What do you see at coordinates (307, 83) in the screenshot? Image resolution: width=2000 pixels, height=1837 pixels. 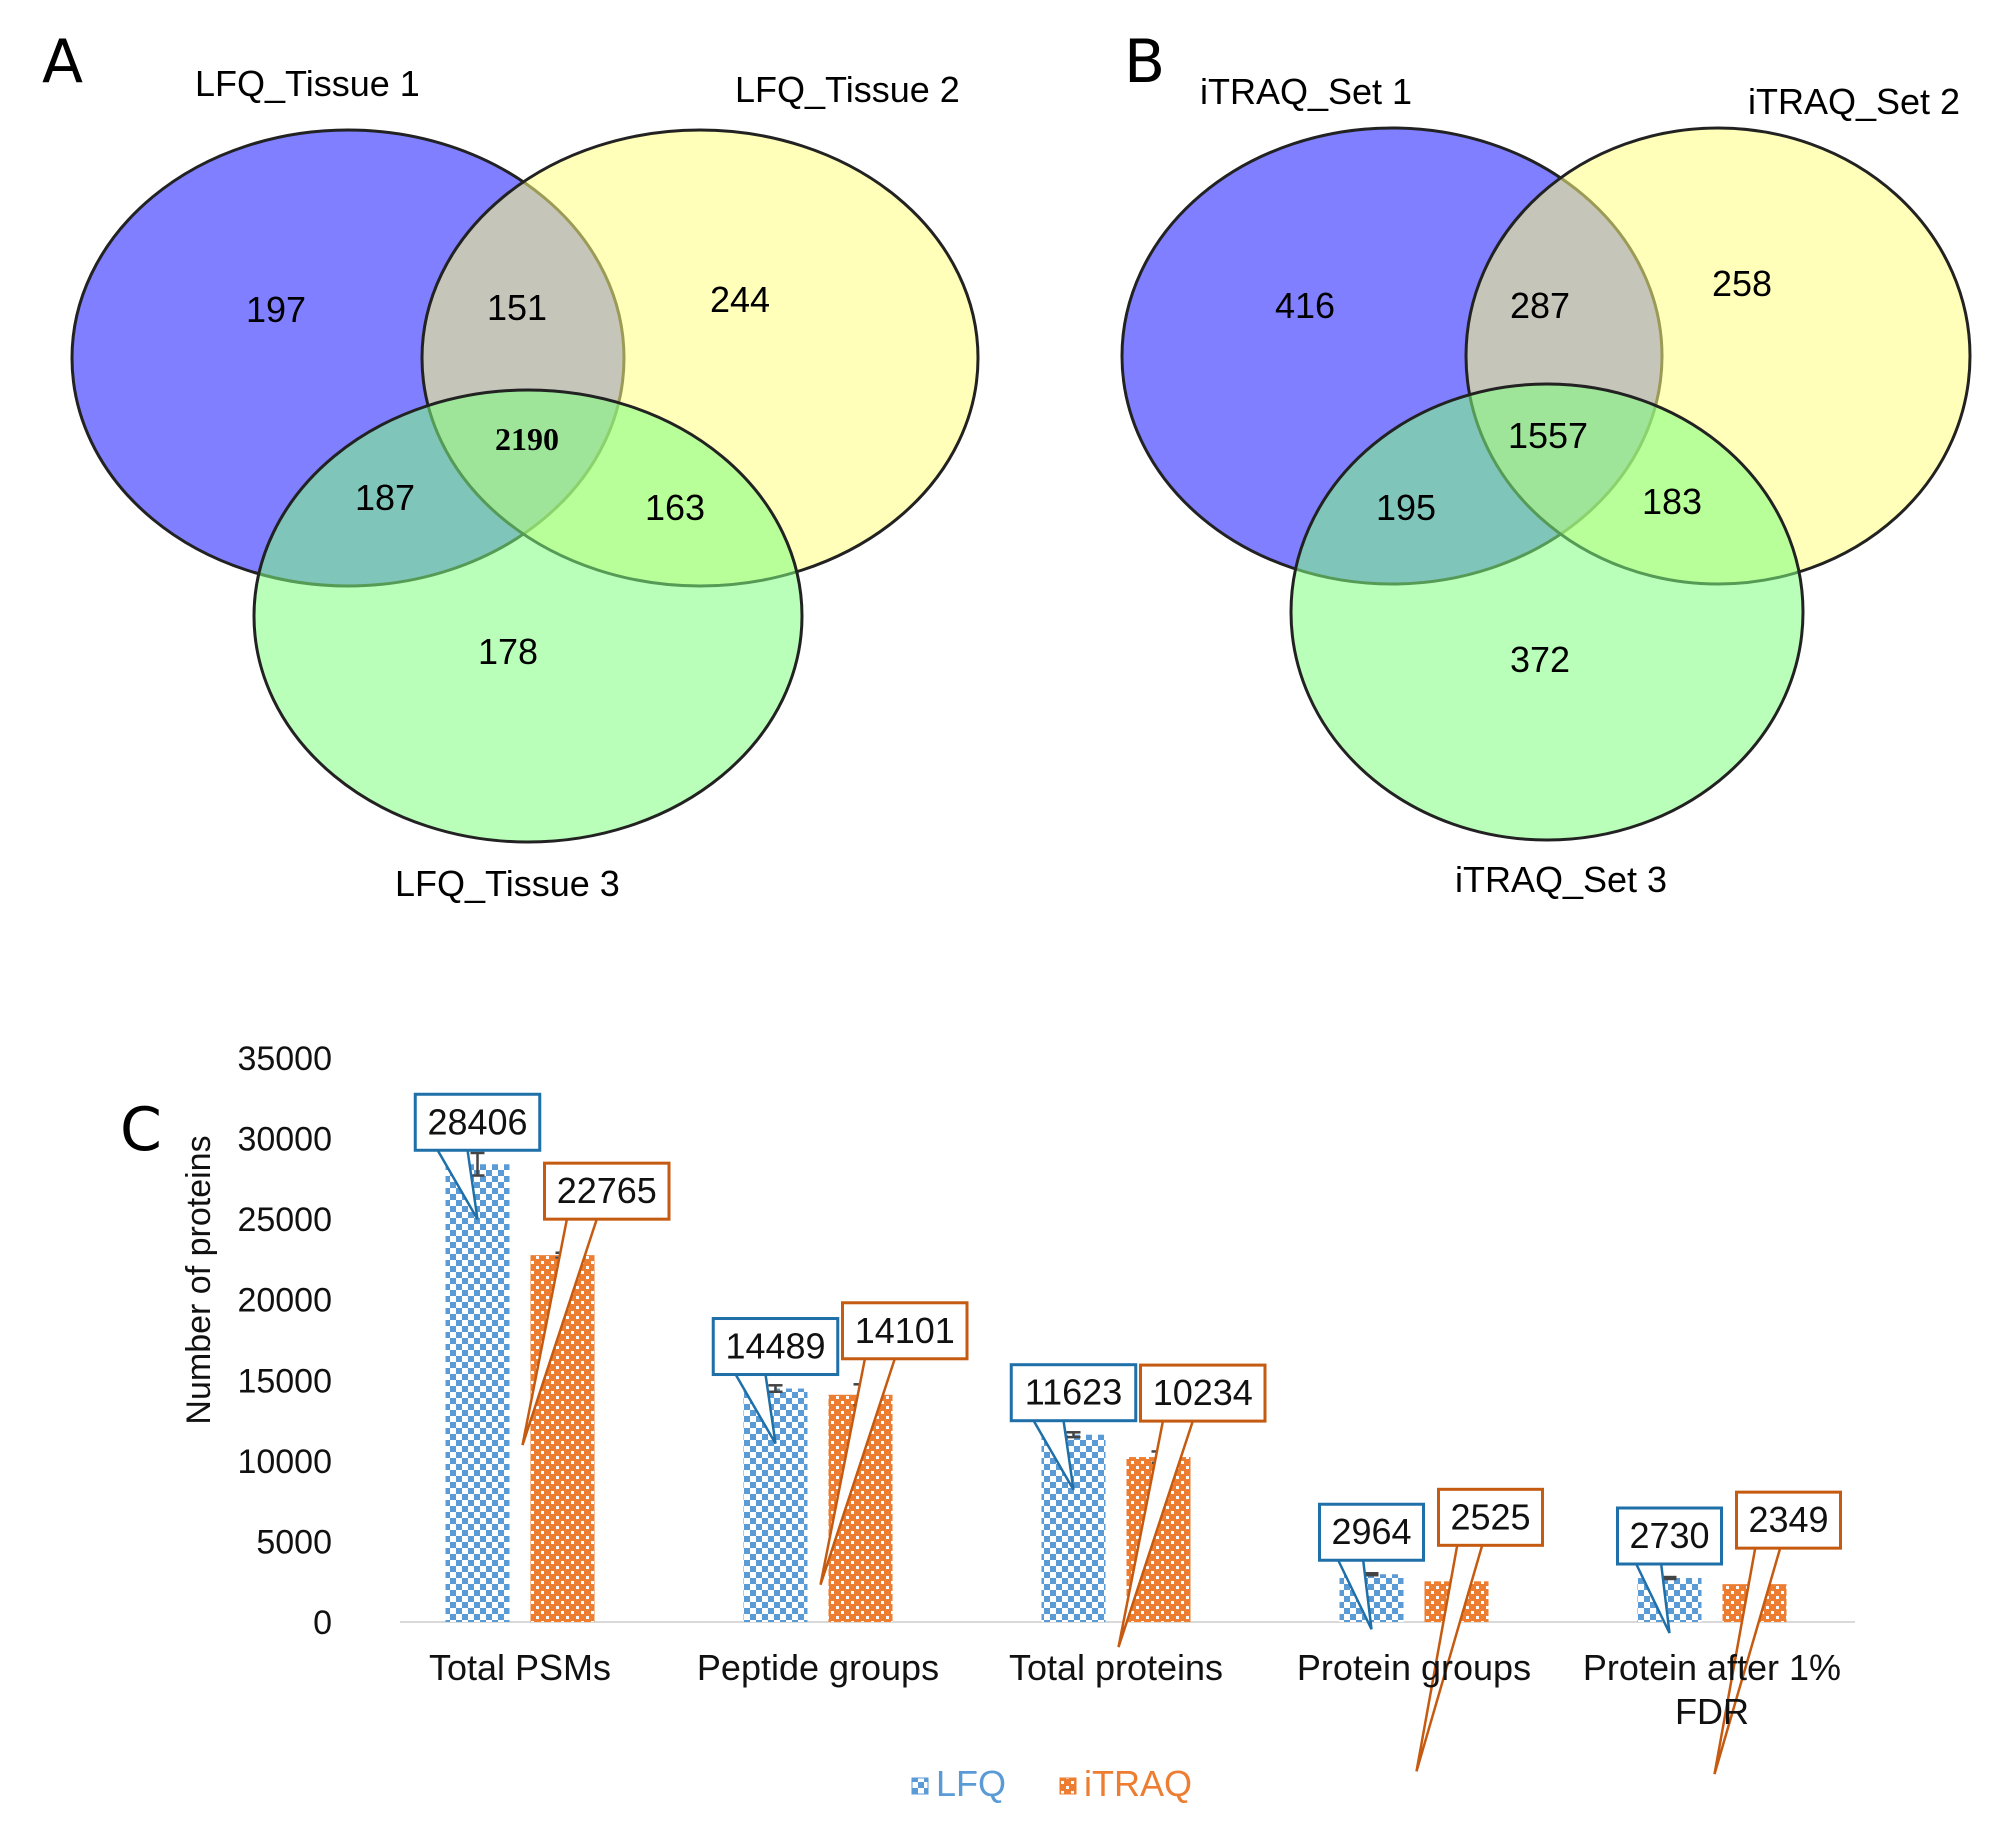 I see `venn-a-label-1: LFQ_Tissue 1` at bounding box center [307, 83].